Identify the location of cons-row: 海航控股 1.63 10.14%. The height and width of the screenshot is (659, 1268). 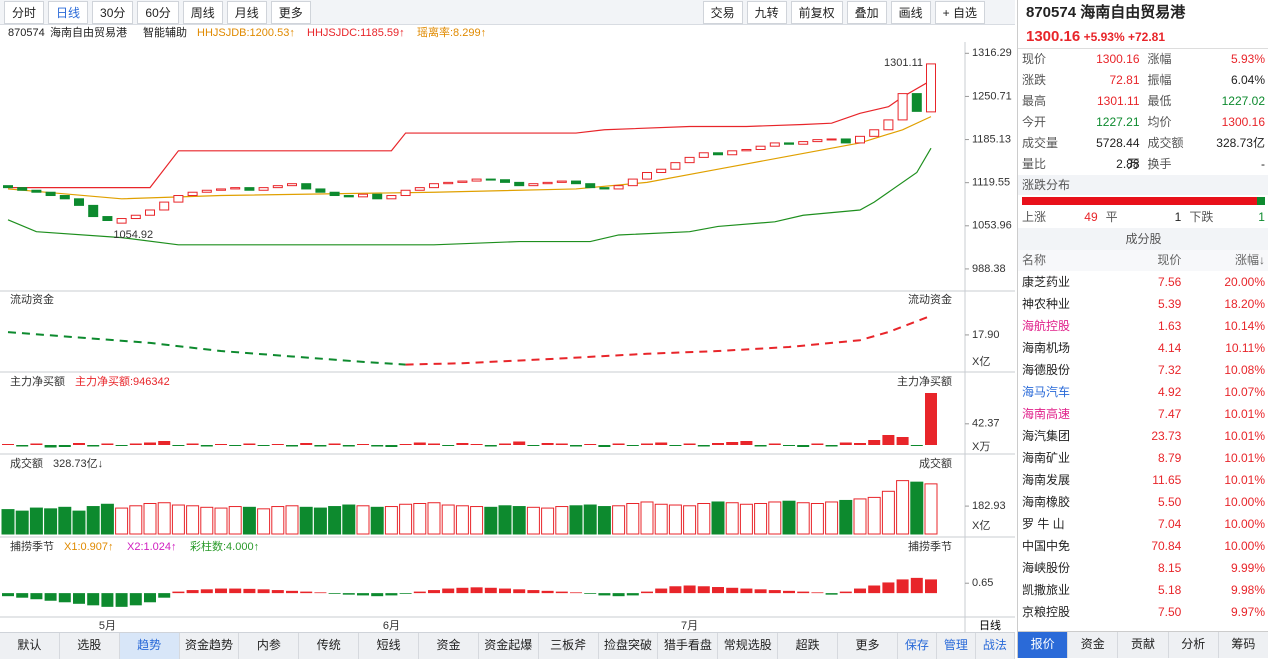
(1143, 326).